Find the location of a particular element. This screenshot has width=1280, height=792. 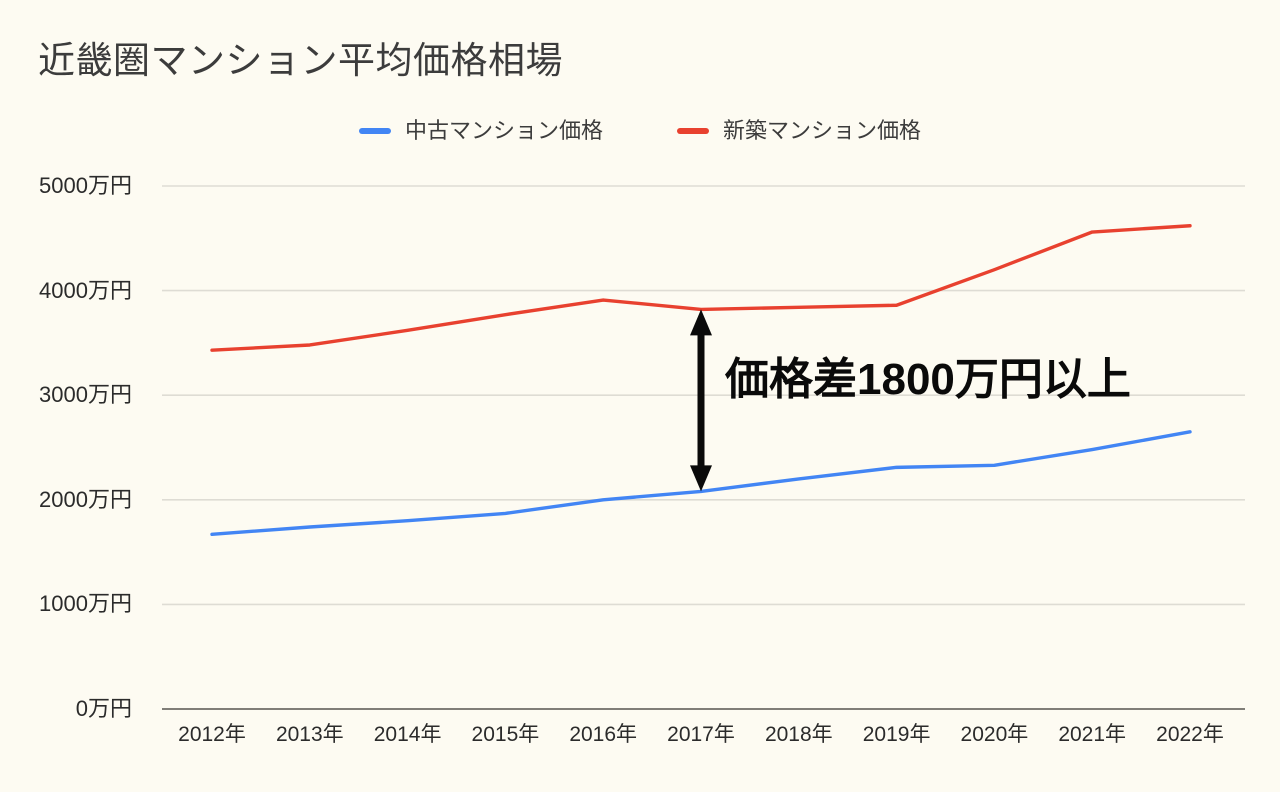

y-tick-label: 1000万円 is located at coordinates (85, 604).